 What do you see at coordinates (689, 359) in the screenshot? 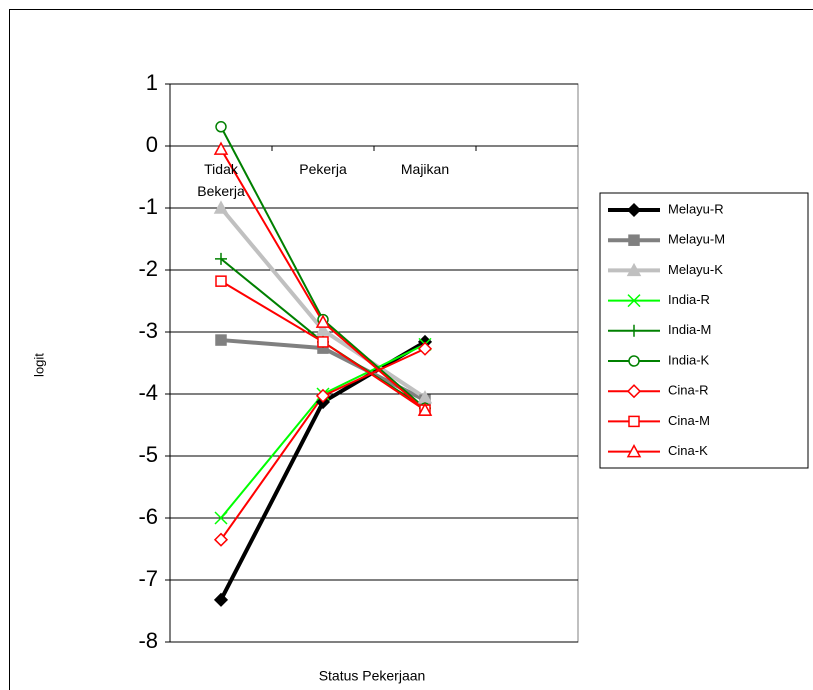
I see `legend-label: India-K` at bounding box center [689, 359].